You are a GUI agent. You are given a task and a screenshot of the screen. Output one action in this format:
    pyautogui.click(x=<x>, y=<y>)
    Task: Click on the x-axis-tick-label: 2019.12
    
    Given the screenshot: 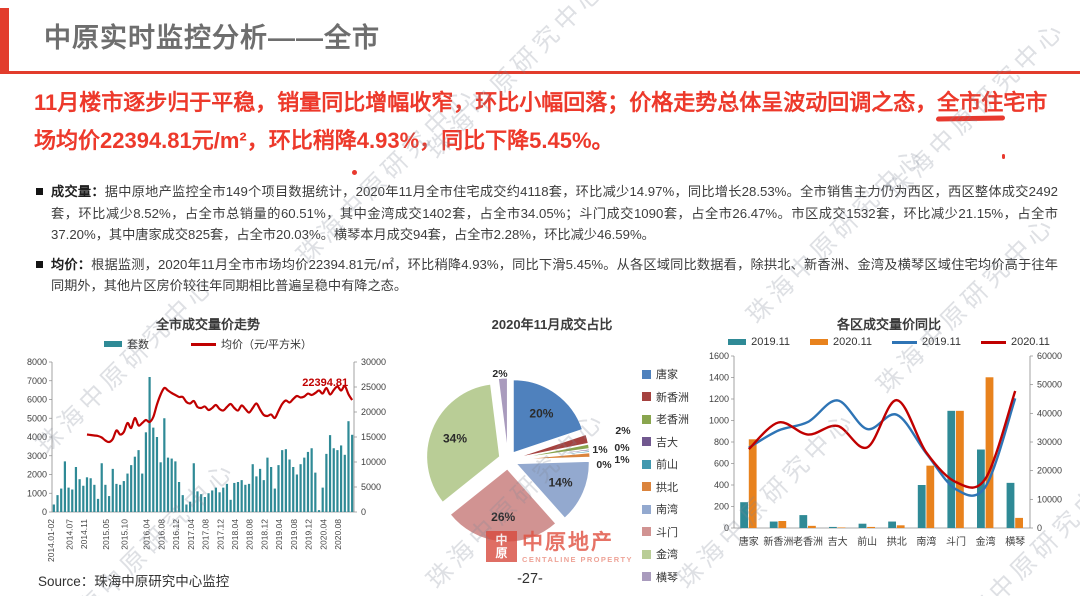 What is the action you would take?
    pyautogui.click(x=309, y=534)
    